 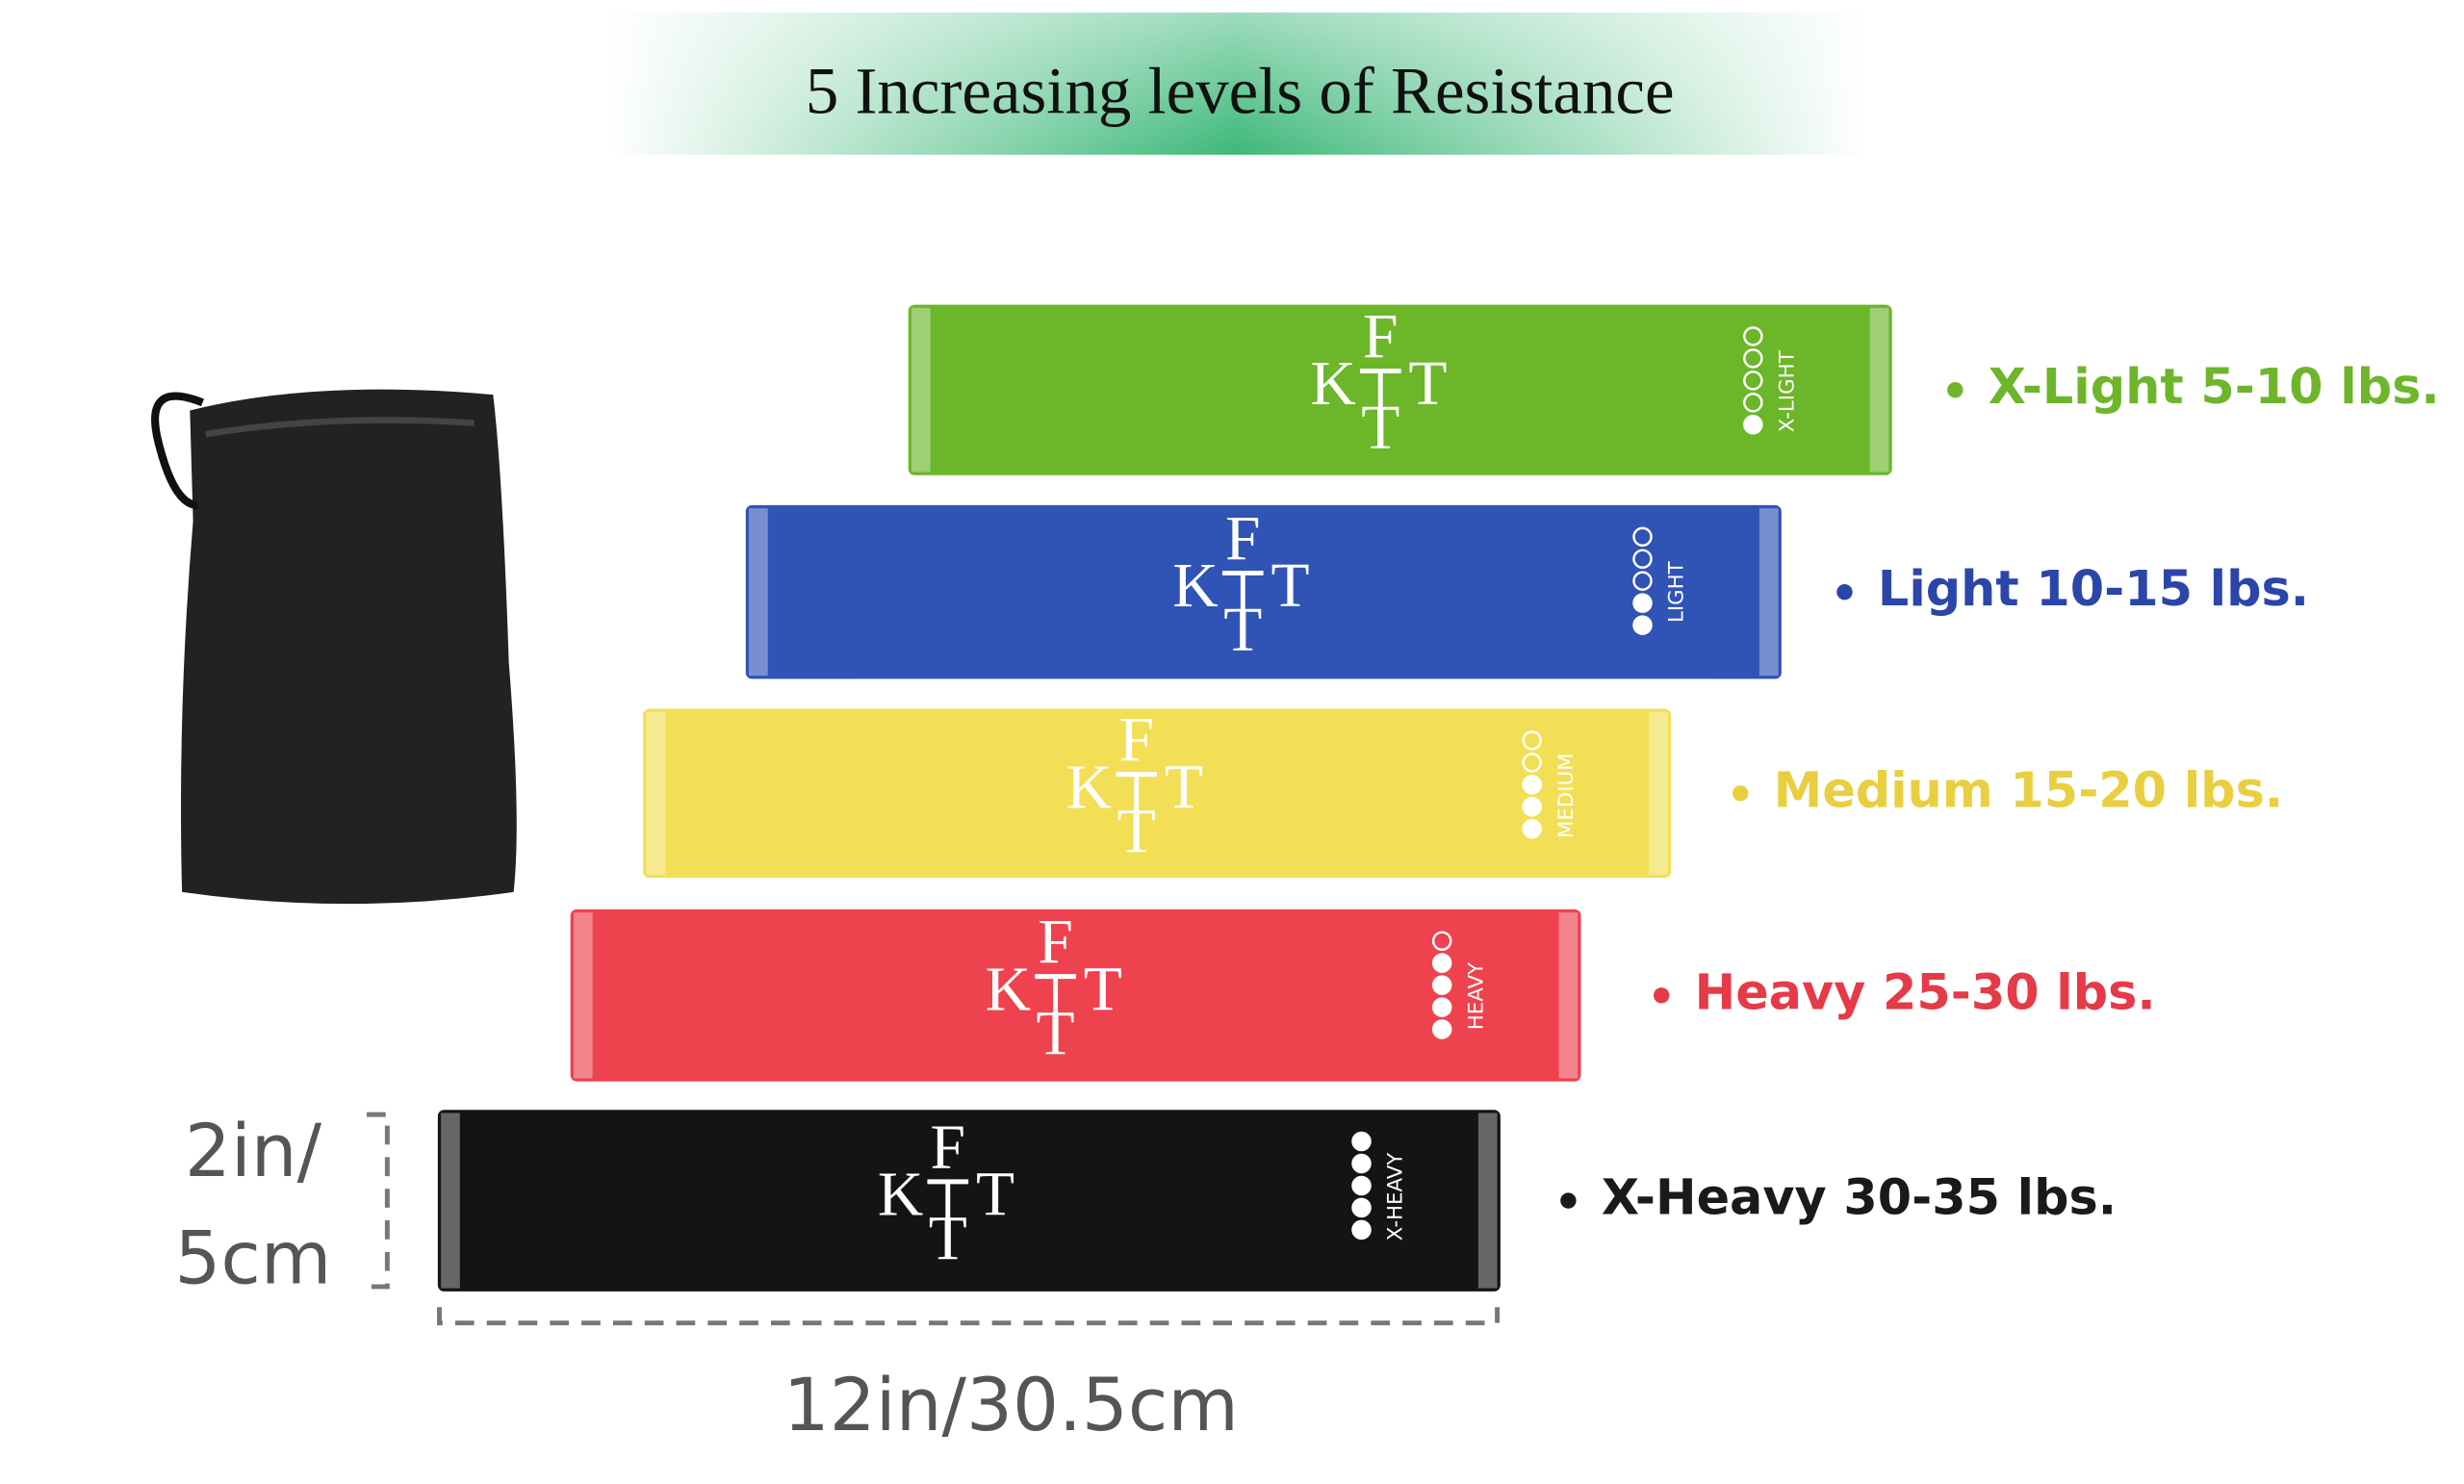 I want to click on band: FK TT X-LIGHT X-Light 5-10 lbs., so click(x=1674, y=389).